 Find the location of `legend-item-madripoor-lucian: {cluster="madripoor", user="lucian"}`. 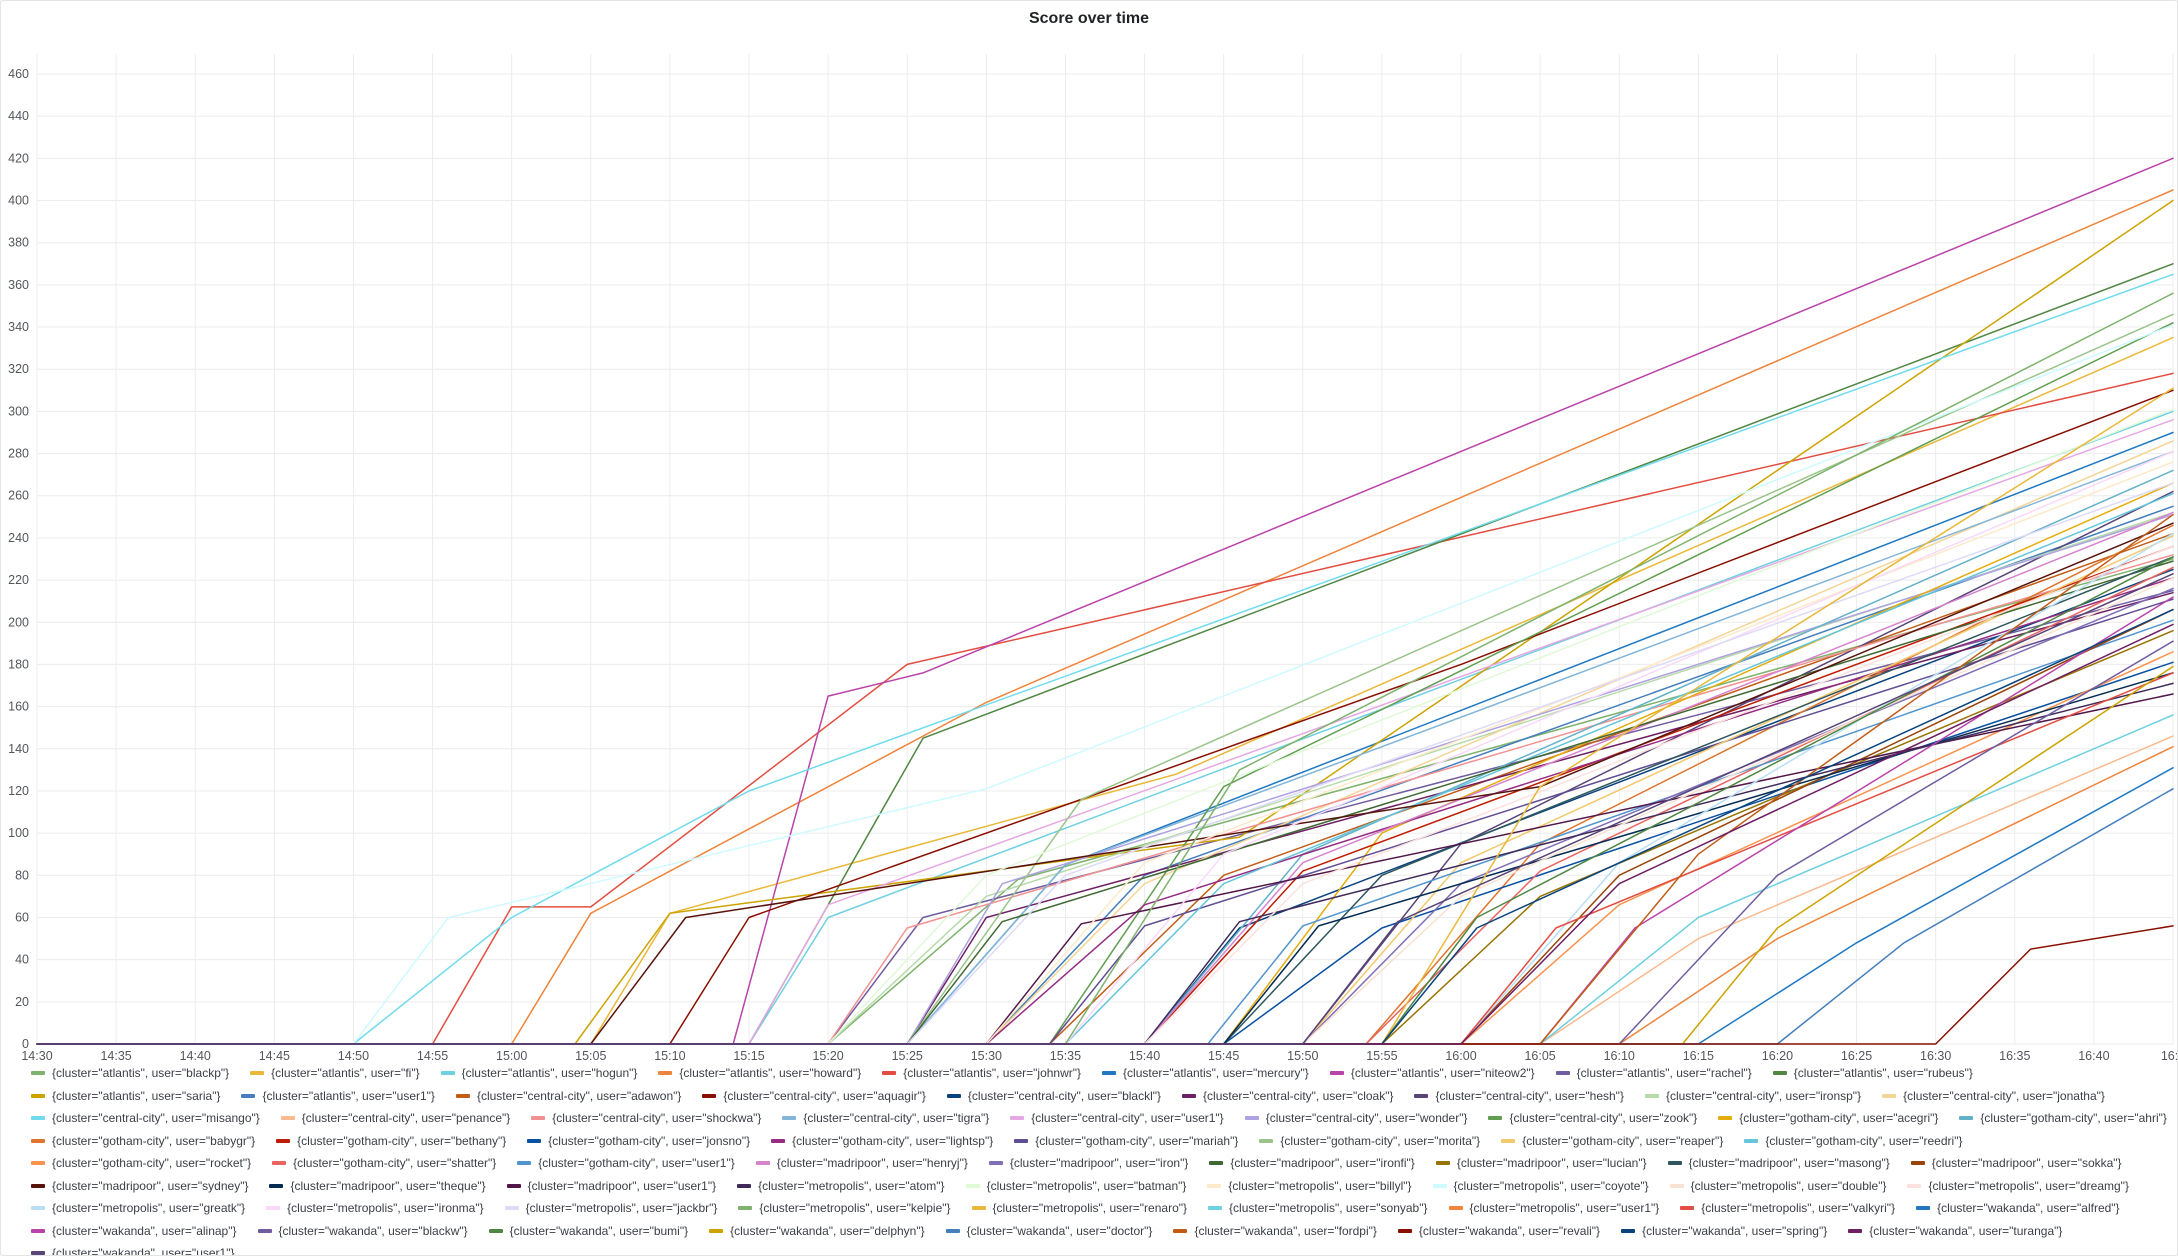

legend-item-madripoor-lucian: {cluster="madripoor", user="lucian"} is located at coordinates (1541, 1163).